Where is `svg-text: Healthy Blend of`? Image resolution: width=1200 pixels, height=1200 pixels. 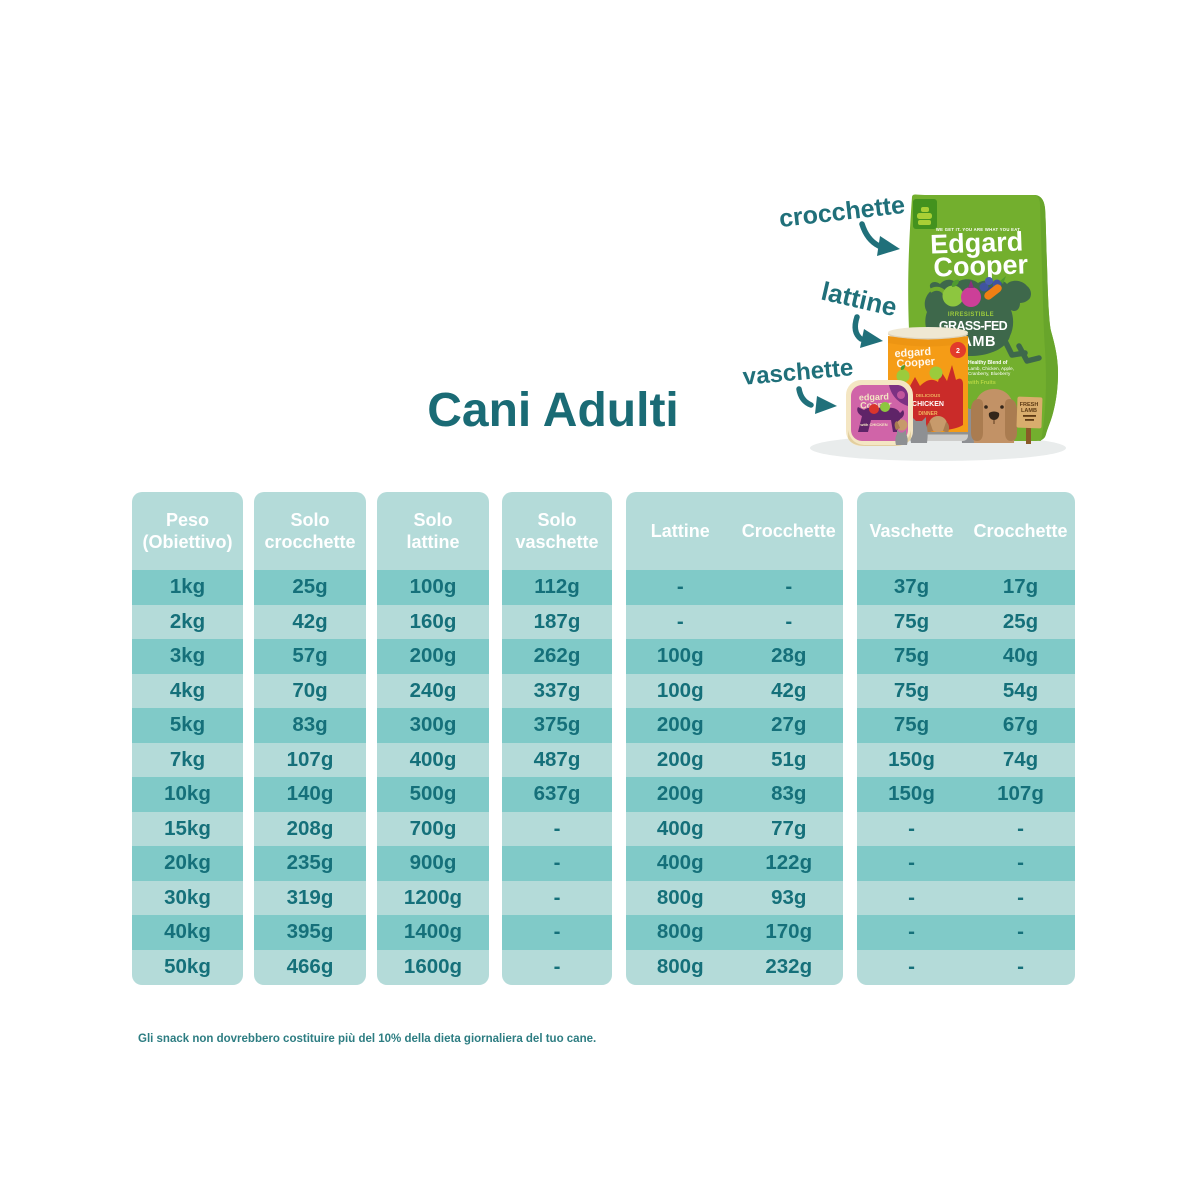 svg-text: Healthy Blend of is located at coordinates (988, 363).